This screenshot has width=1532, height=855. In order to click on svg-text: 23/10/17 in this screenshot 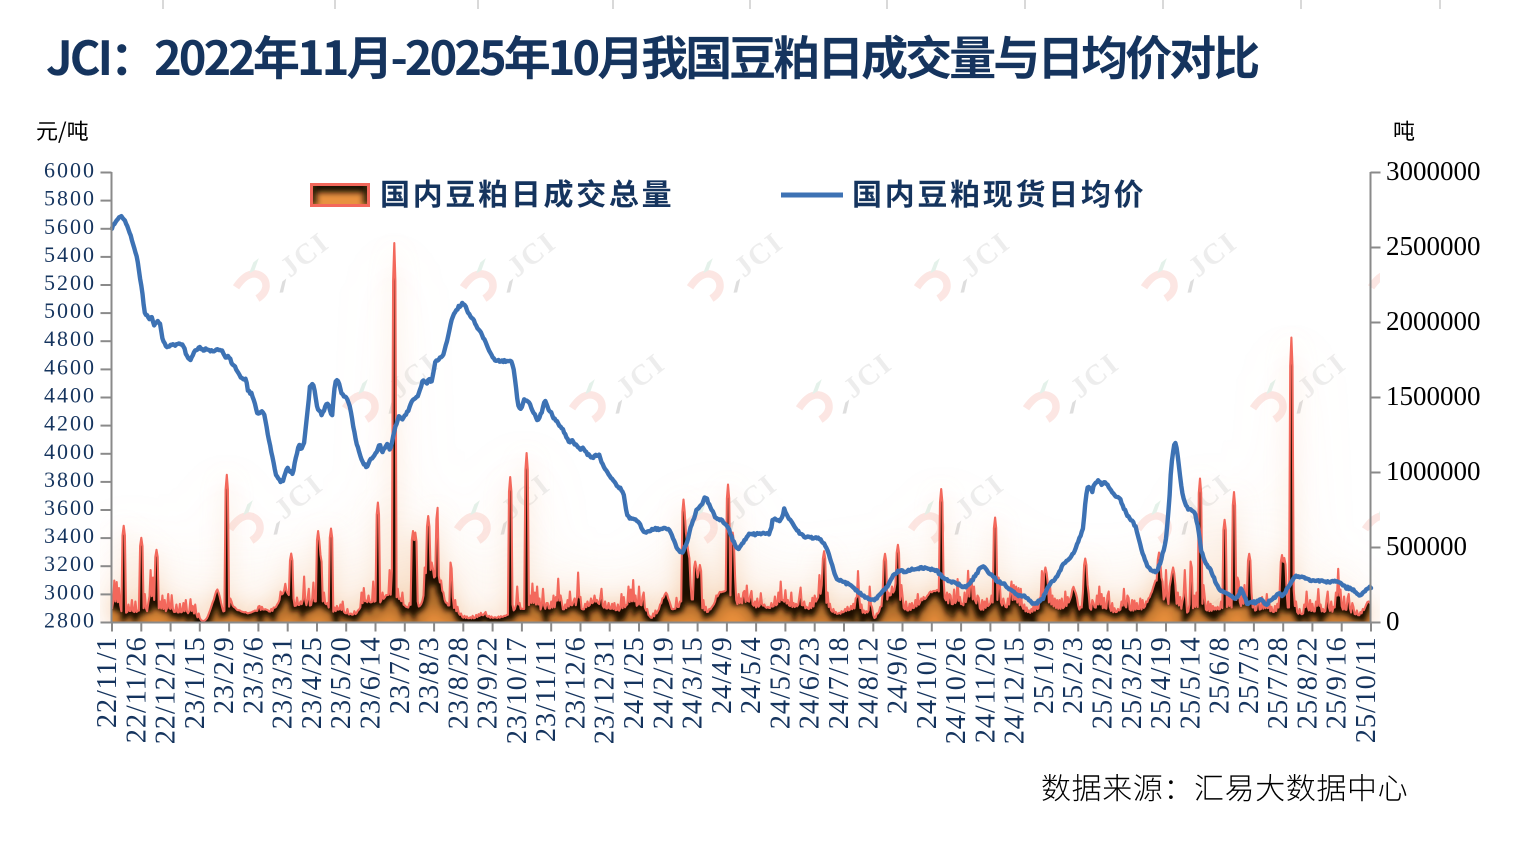, I will do `click(517, 691)`.